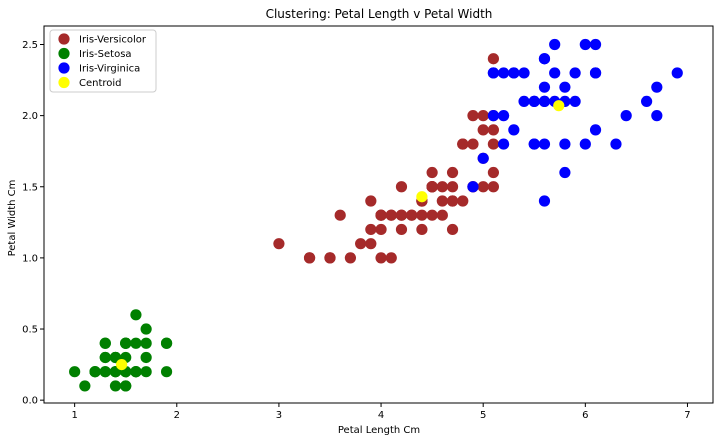  What do you see at coordinates (30, 116) in the screenshot?
I see `y-tick-label: 2.0` at bounding box center [30, 116].